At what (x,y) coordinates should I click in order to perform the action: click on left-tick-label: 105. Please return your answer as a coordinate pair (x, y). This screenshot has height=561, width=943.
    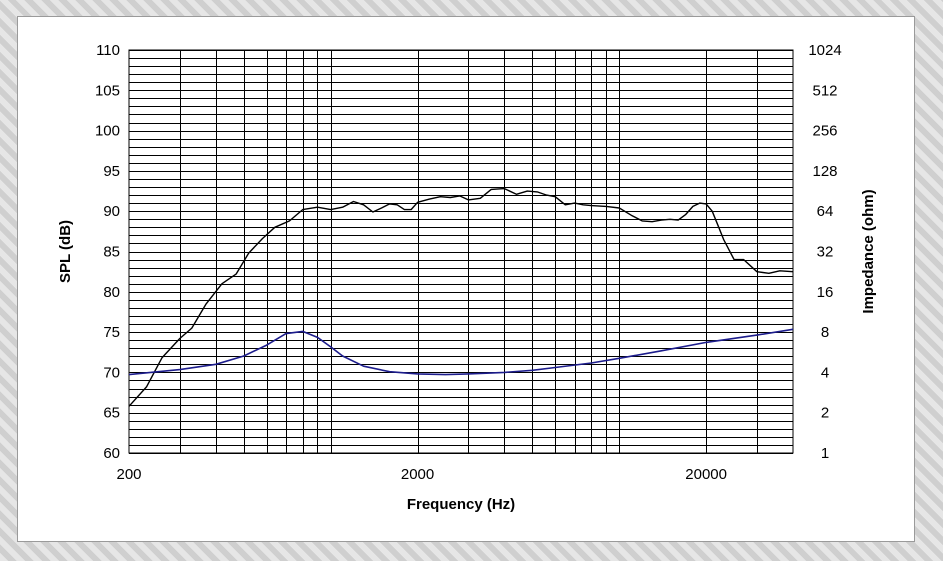
    Looking at the image, I should click on (107, 90).